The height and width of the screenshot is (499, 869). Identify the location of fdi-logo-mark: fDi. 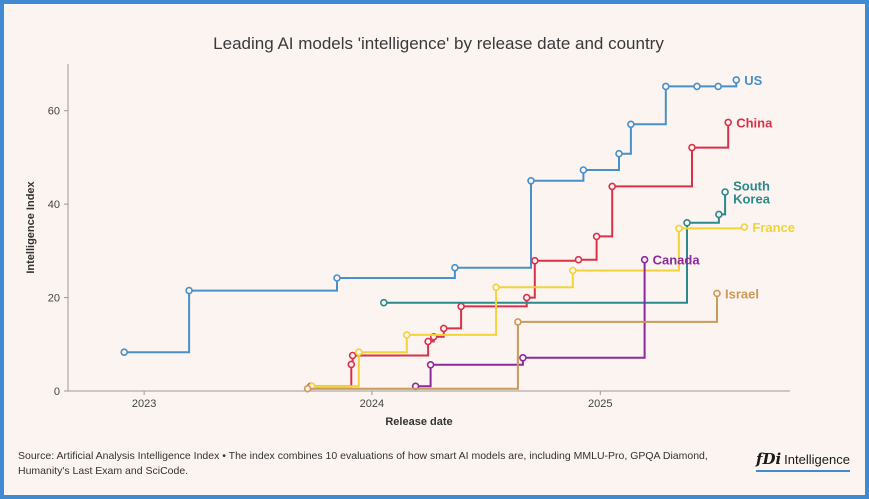
(769, 459).